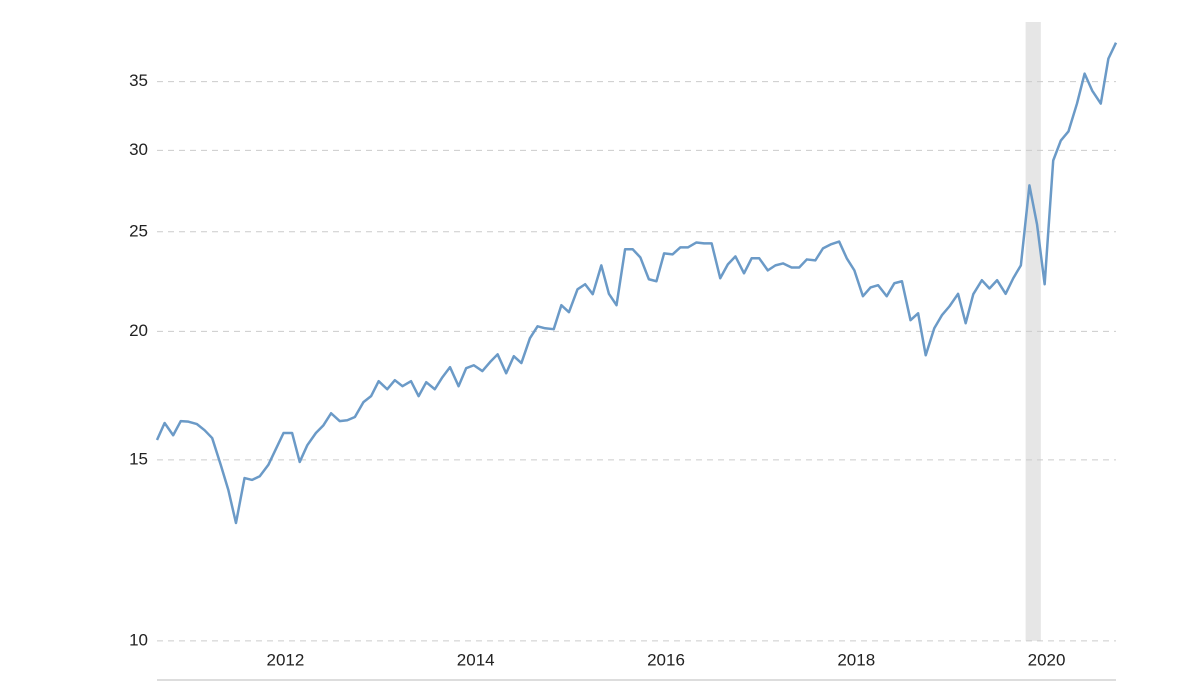 This screenshot has width=1200, height=681. What do you see at coordinates (1047, 659) in the screenshot?
I see `x-tick-label: 2020` at bounding box center [1047, 659].